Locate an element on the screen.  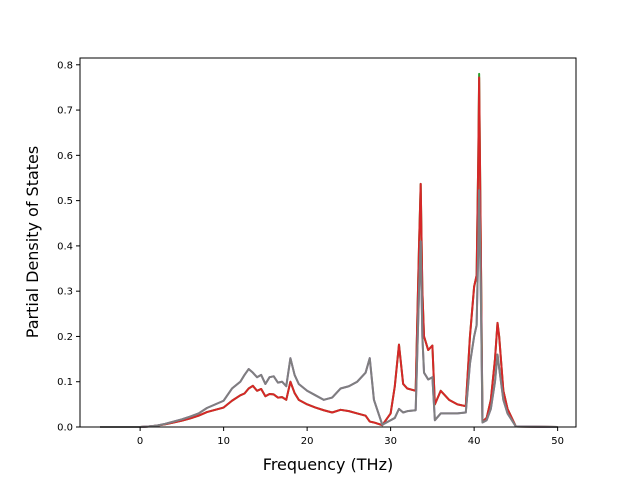
y-tick-label: 0.1 is located at coordinates (65, 382).